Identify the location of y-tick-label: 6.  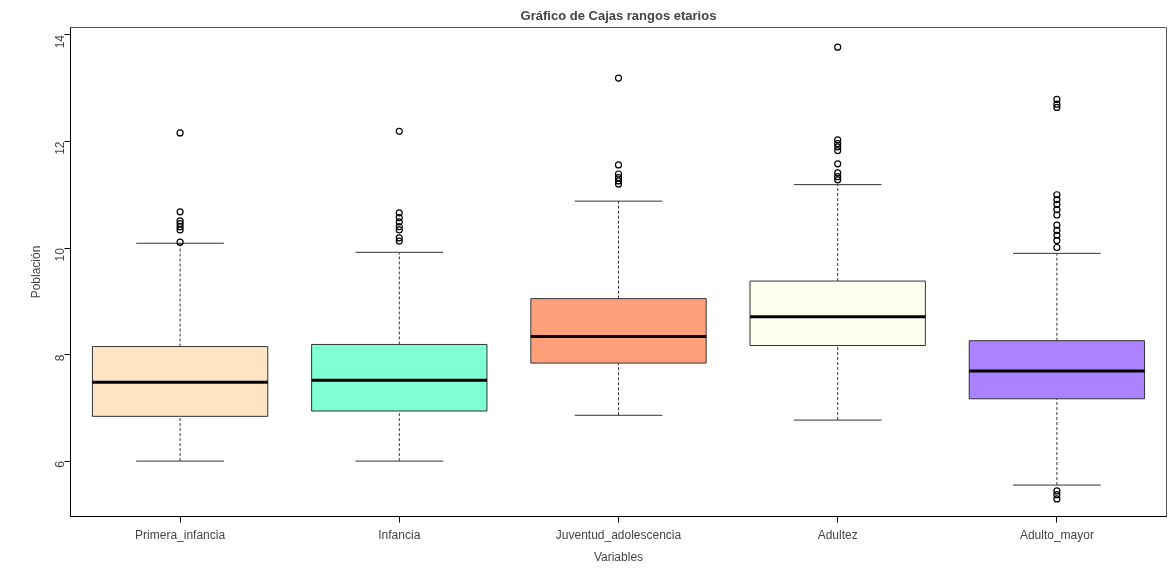
(60, 464).